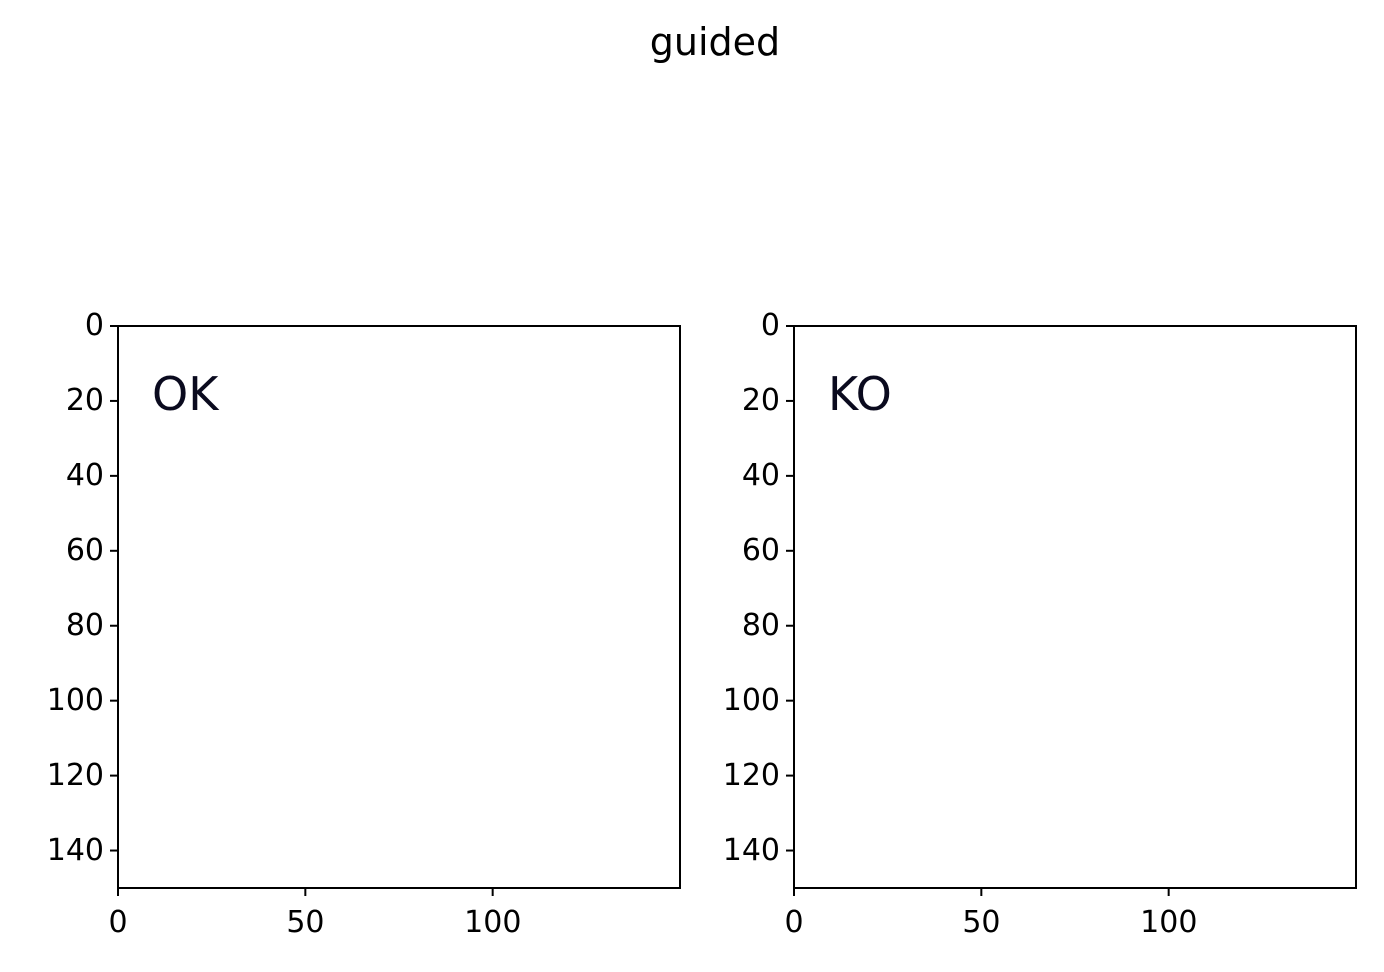  Describe the element at coordinates (715, 42) in the screenshot. I see `figure-title: guided` at that location.